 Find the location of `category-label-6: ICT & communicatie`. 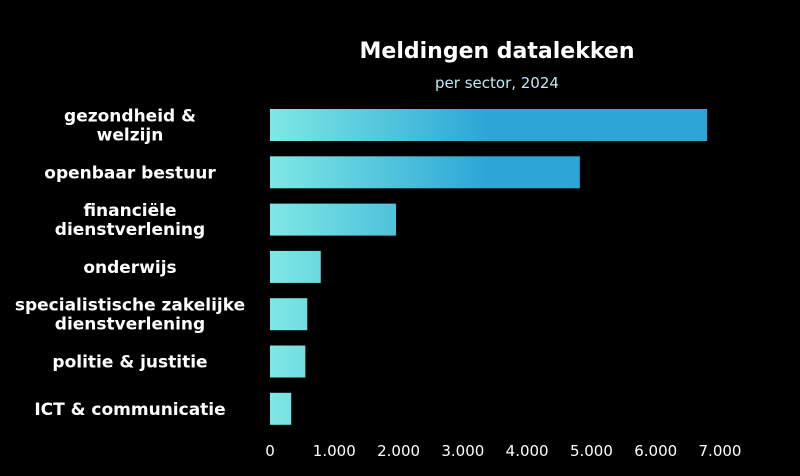

category-label-6: ICT & communicatie is located at coordinates (129, 410).